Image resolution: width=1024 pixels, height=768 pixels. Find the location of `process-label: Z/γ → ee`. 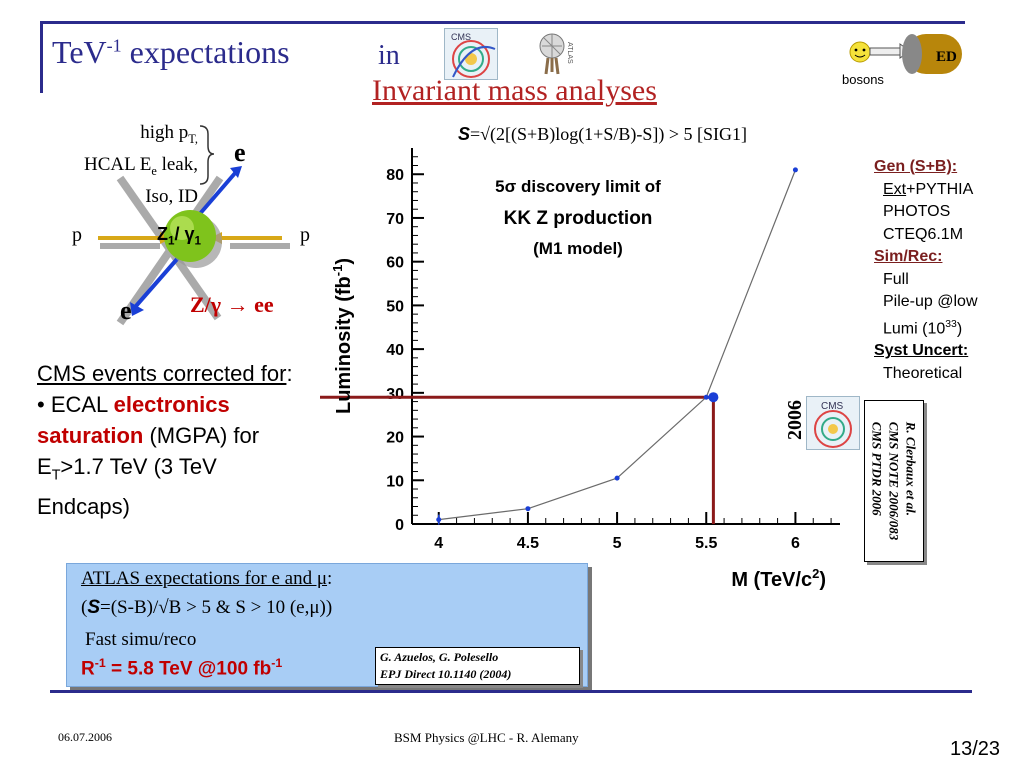

process-label: Z/γ → ee is located at coordinates (232, 304).